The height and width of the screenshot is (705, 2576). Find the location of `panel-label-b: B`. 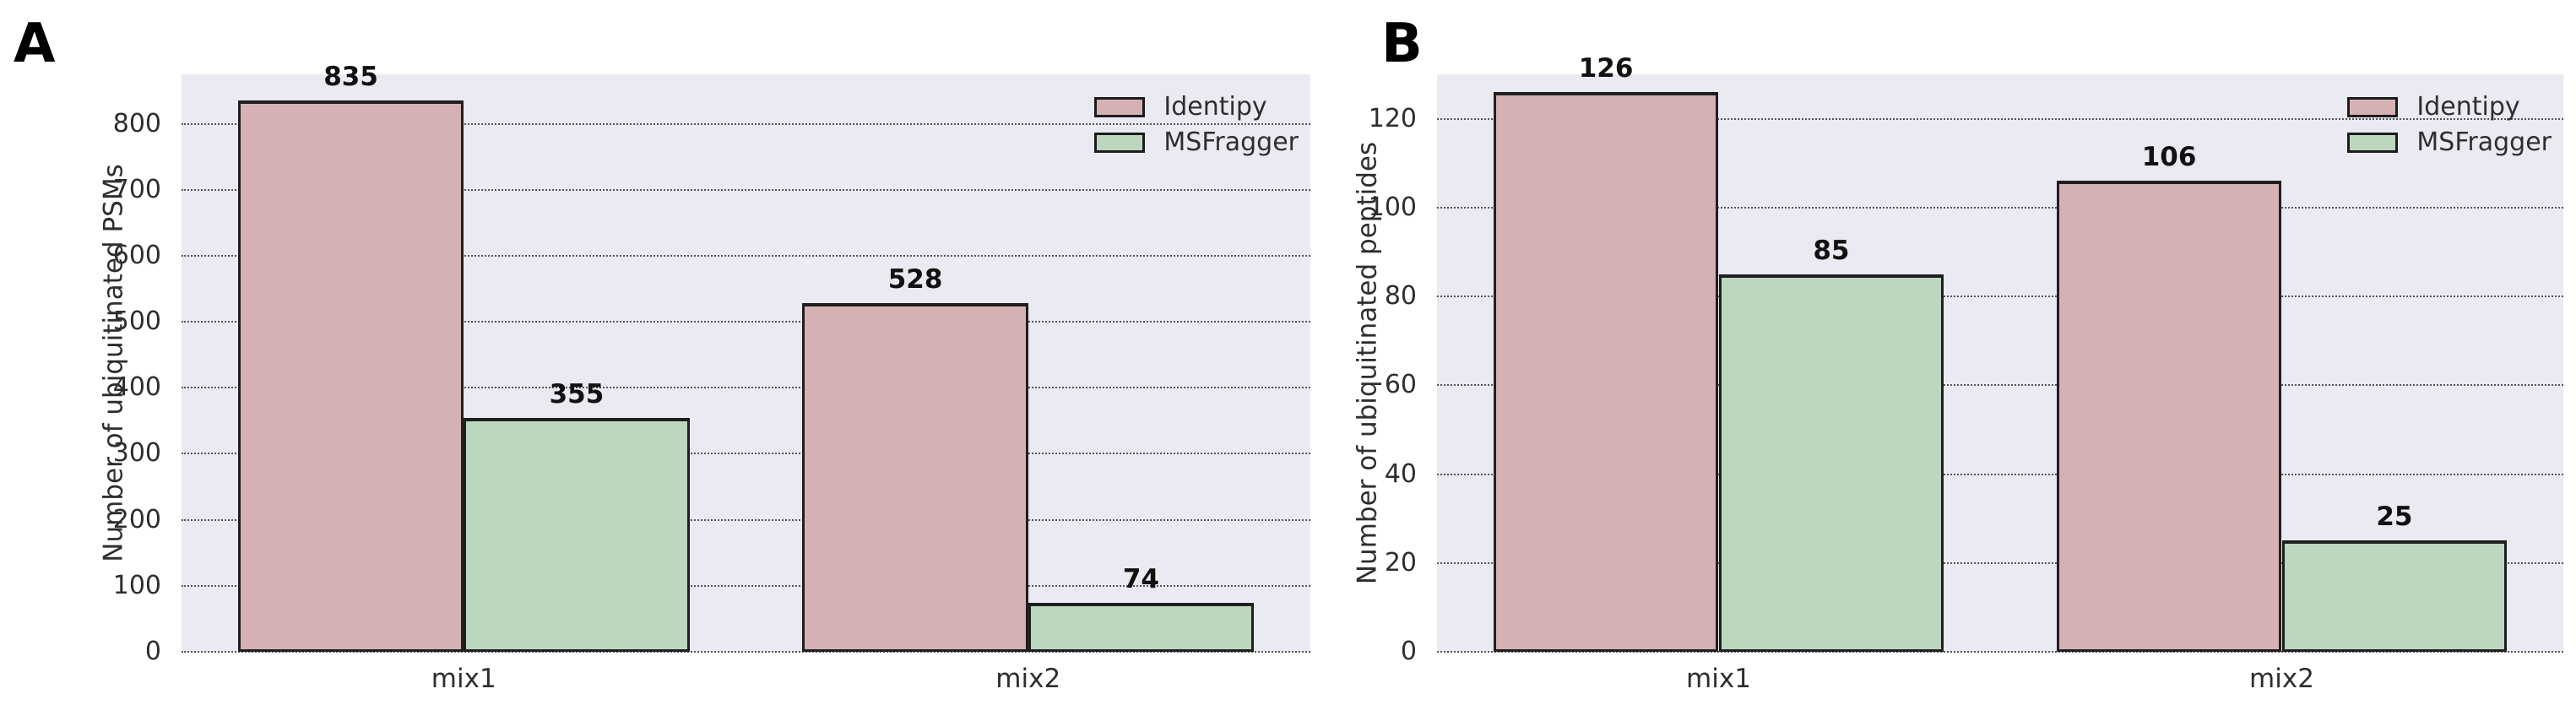

panel-label-b: B is located at coordinates (1402, 44).